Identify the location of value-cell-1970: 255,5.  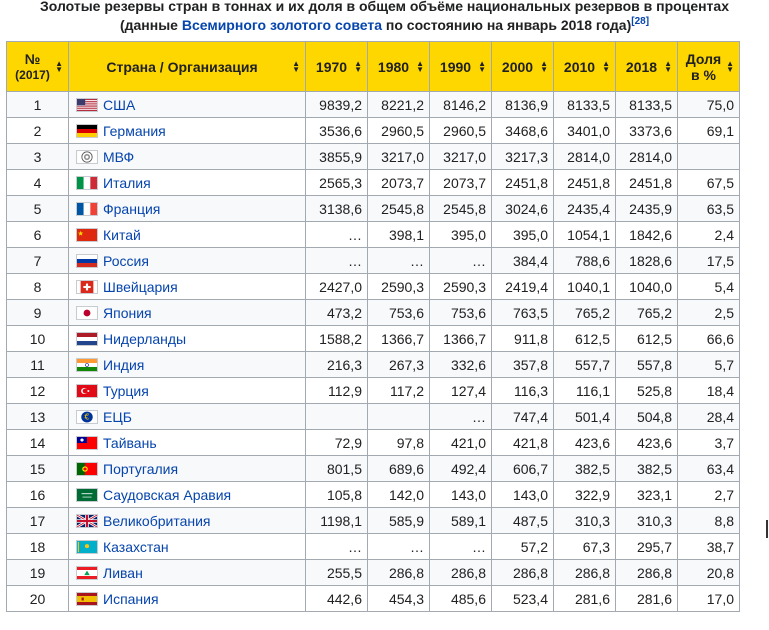
(336, 572).